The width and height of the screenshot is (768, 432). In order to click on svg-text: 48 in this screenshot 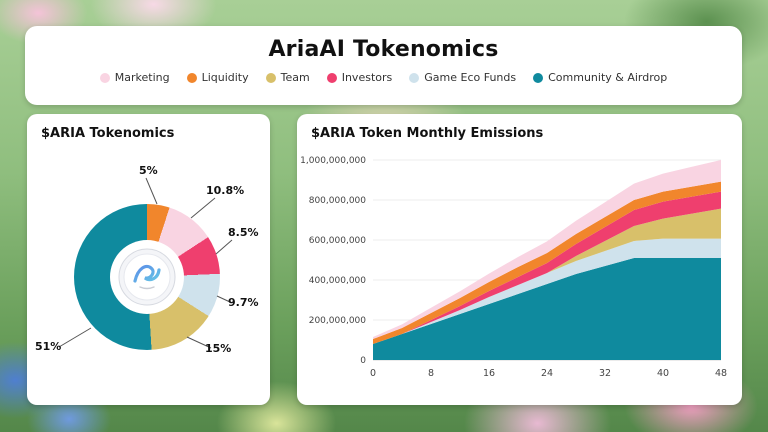, I will do `click(721, 373)`.